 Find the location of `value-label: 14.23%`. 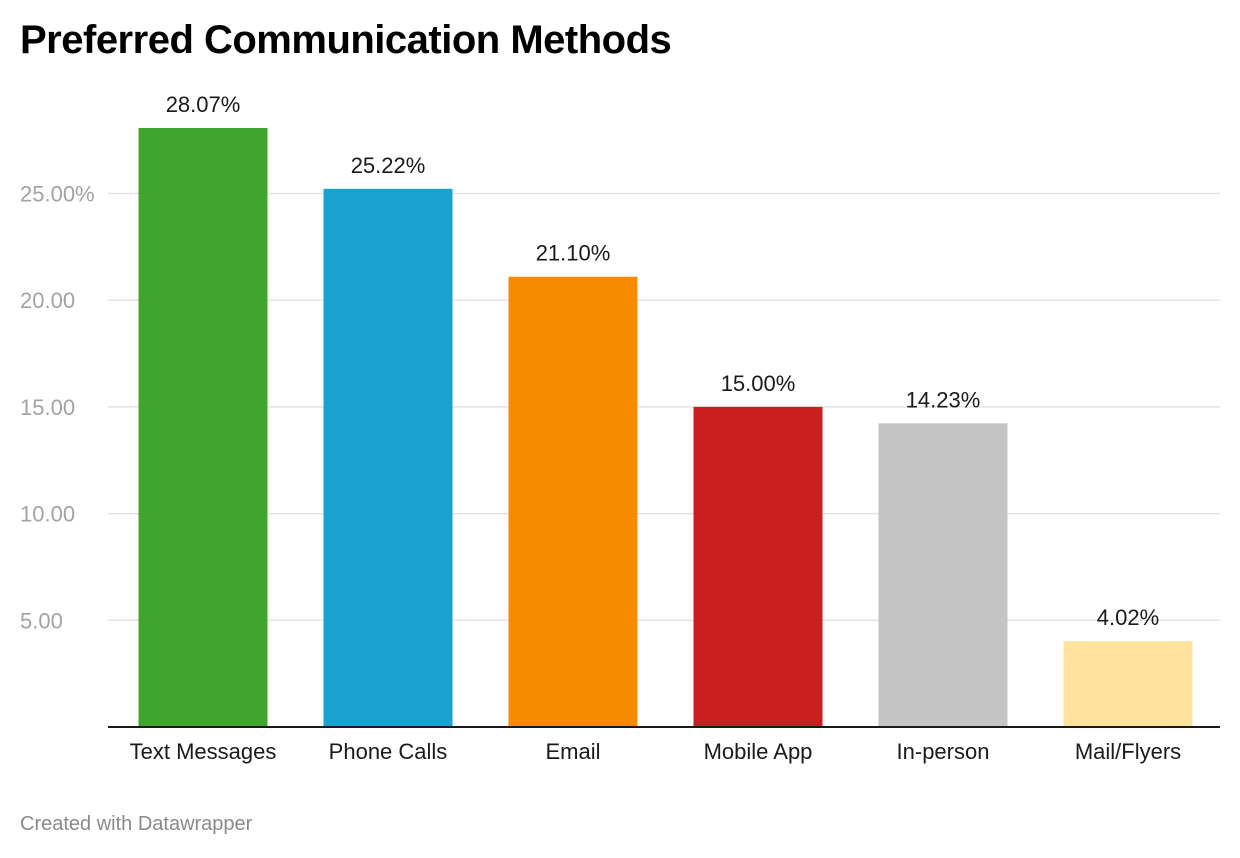

value-label: 14.23% is located at coordinates (943, 399).